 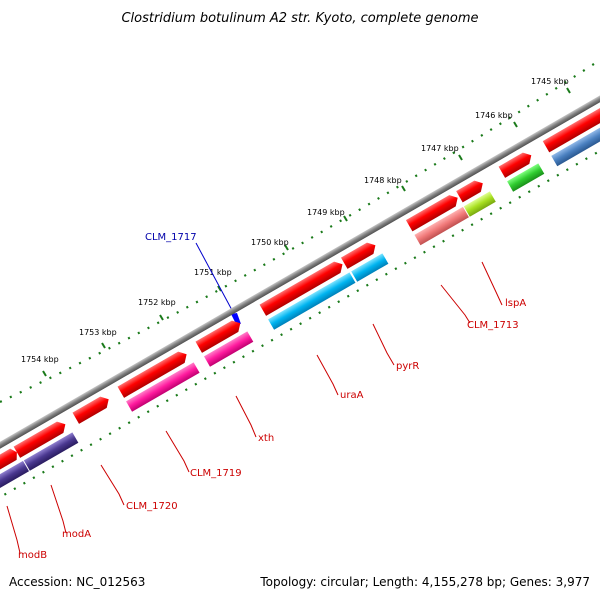 I want to click on kbp-tick-label: 1748 kbp, so click(x=383, y=180).